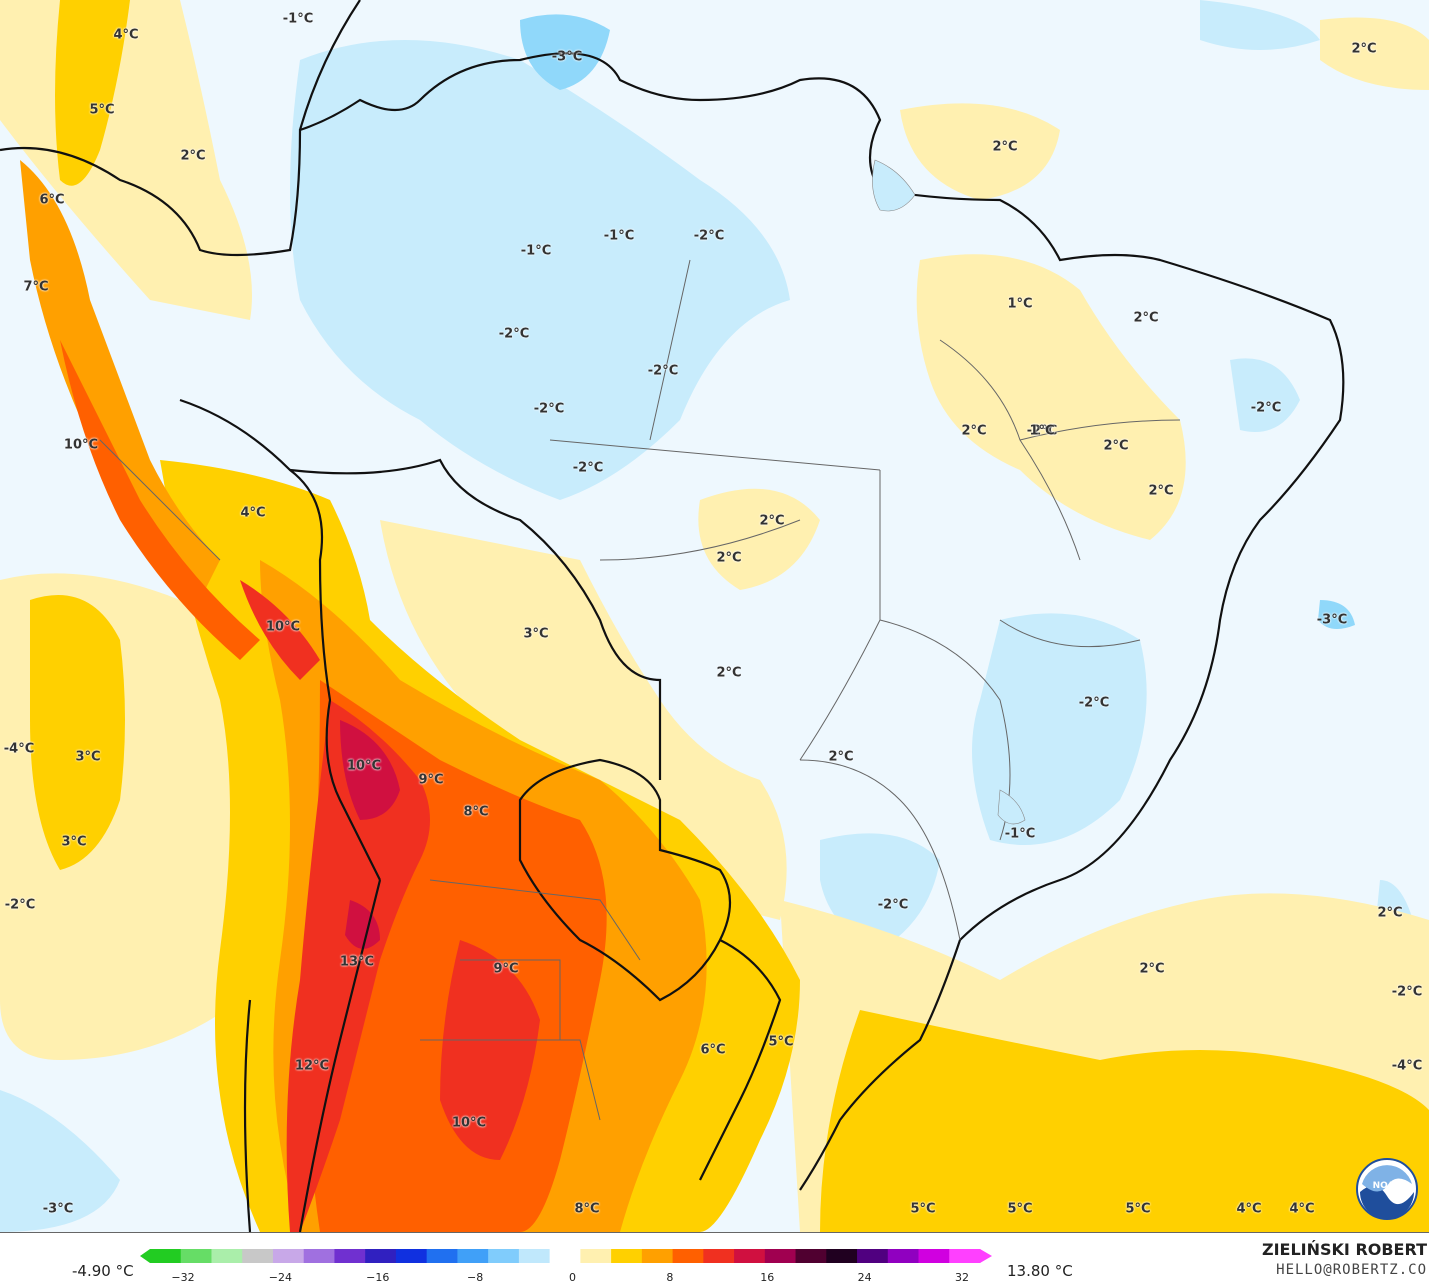 The width and height of the screenshot is (1429, 1288). I want to click on color-scale-tick: −32, so click(183, 1277).